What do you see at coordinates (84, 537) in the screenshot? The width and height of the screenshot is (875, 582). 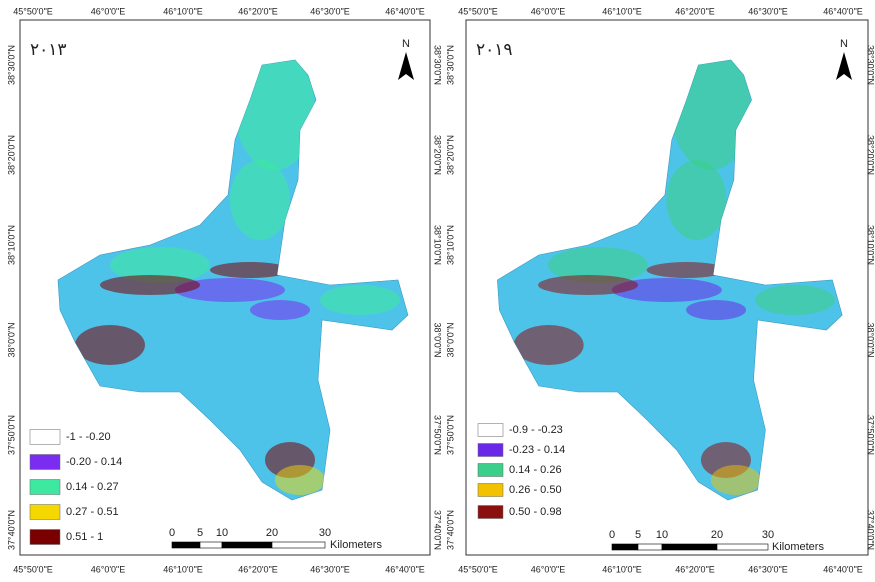 I see `legend-label: 0.51 - 1` at bounding box center [84, 537].